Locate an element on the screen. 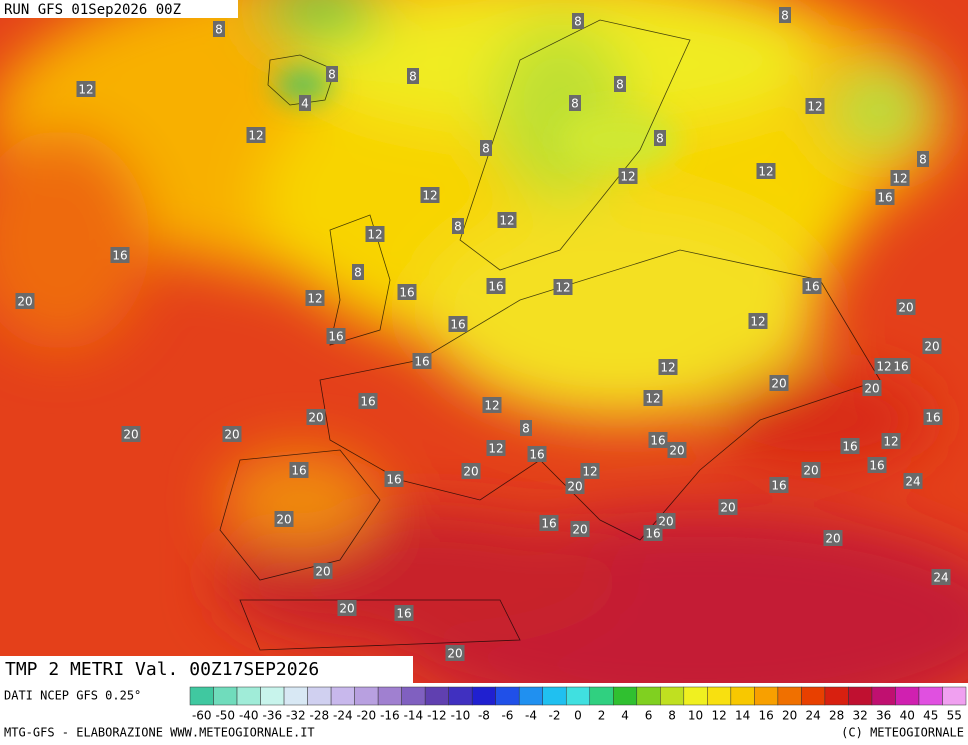 The image size is (968, 745). scale-label: 10 is located at coordinates (695, 716).